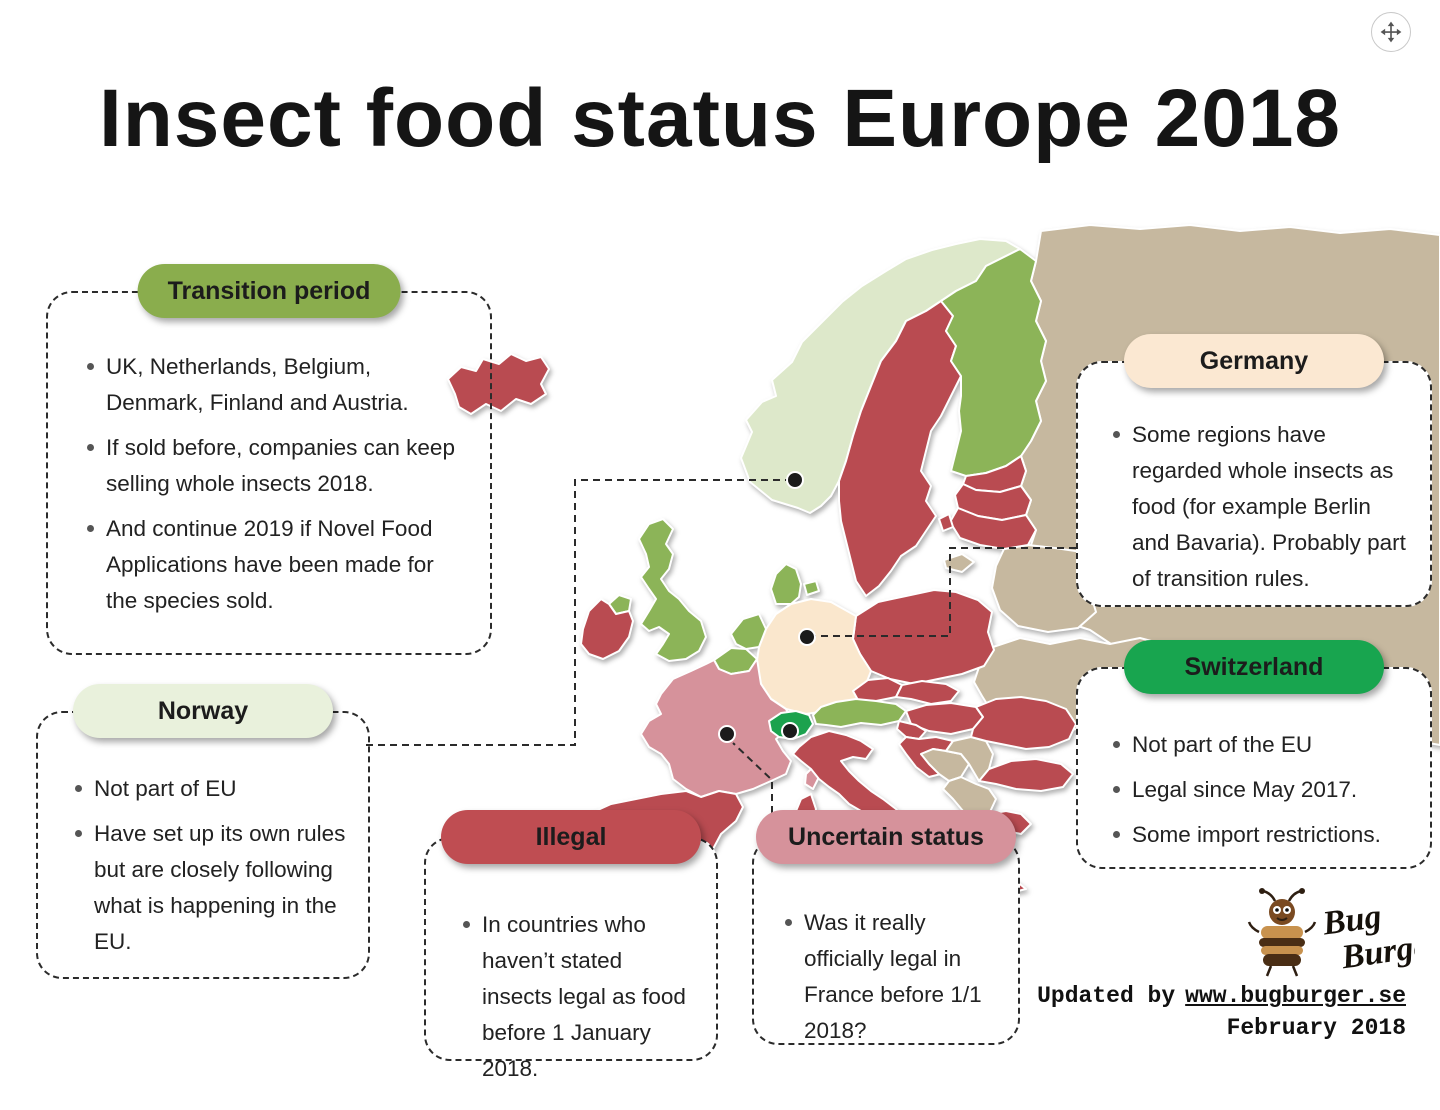 The height and width of the screenshot is (1110, 1440). Describe the element at coordinates (945, 765) in the screenshot. I see `country-bosnia` at that location.